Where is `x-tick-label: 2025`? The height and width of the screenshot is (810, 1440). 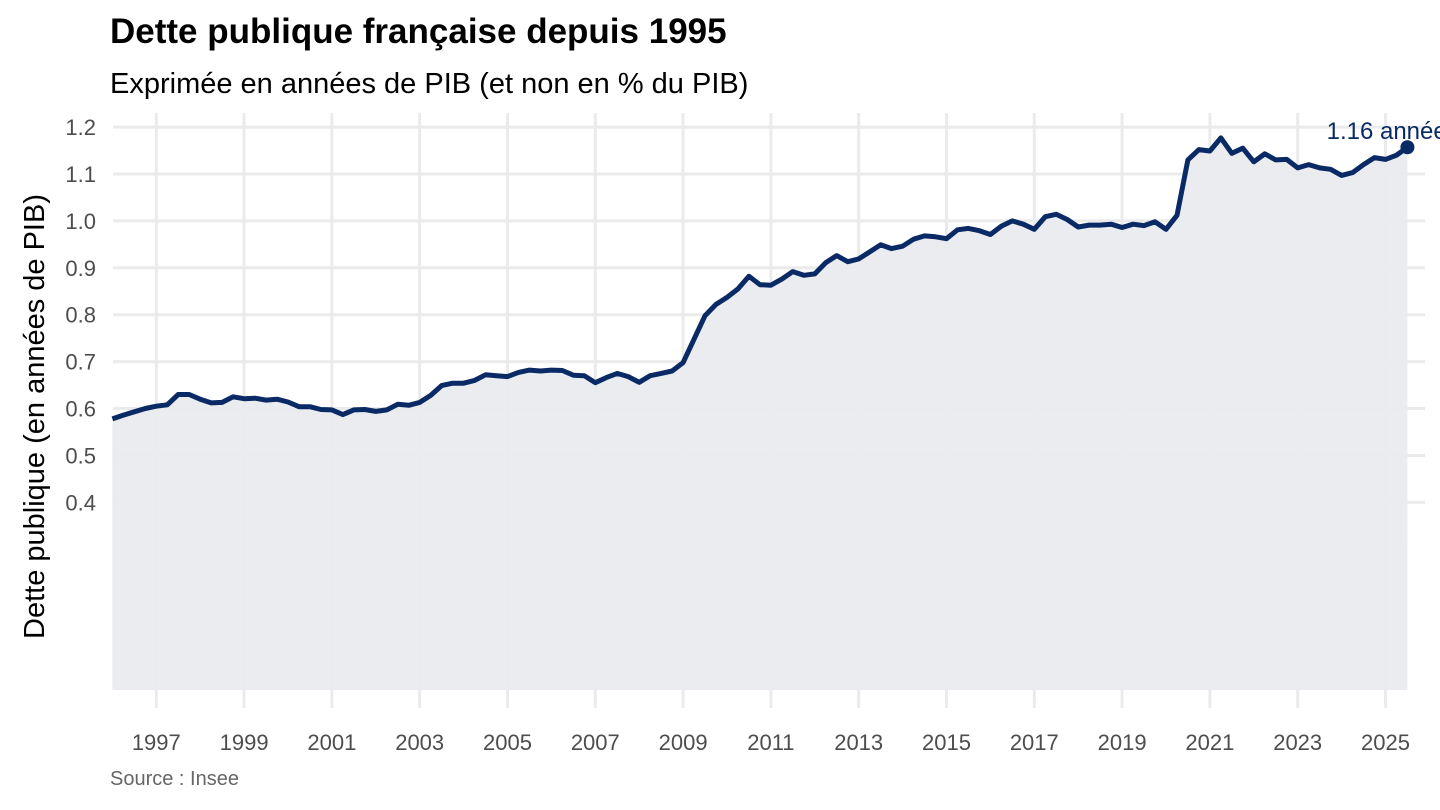 x-tick-label: 2025 is located at coordinates (1385, 742).